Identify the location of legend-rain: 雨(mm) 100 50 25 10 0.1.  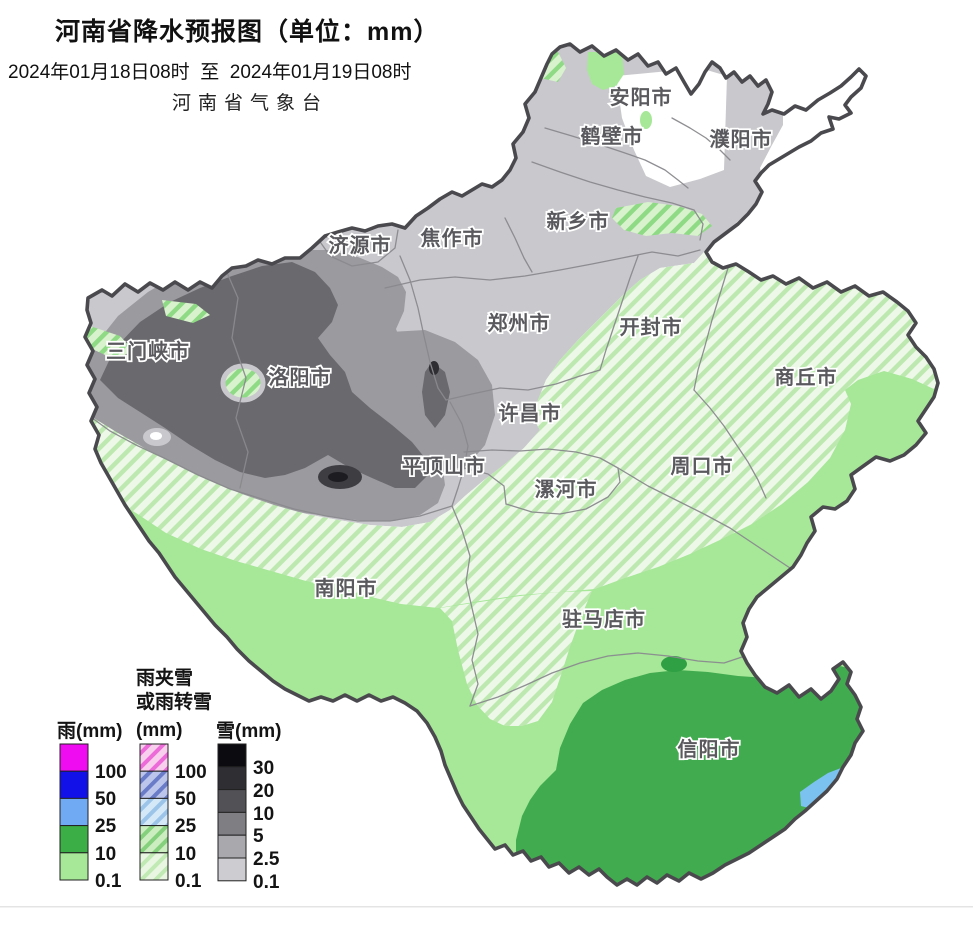
(92, 806).